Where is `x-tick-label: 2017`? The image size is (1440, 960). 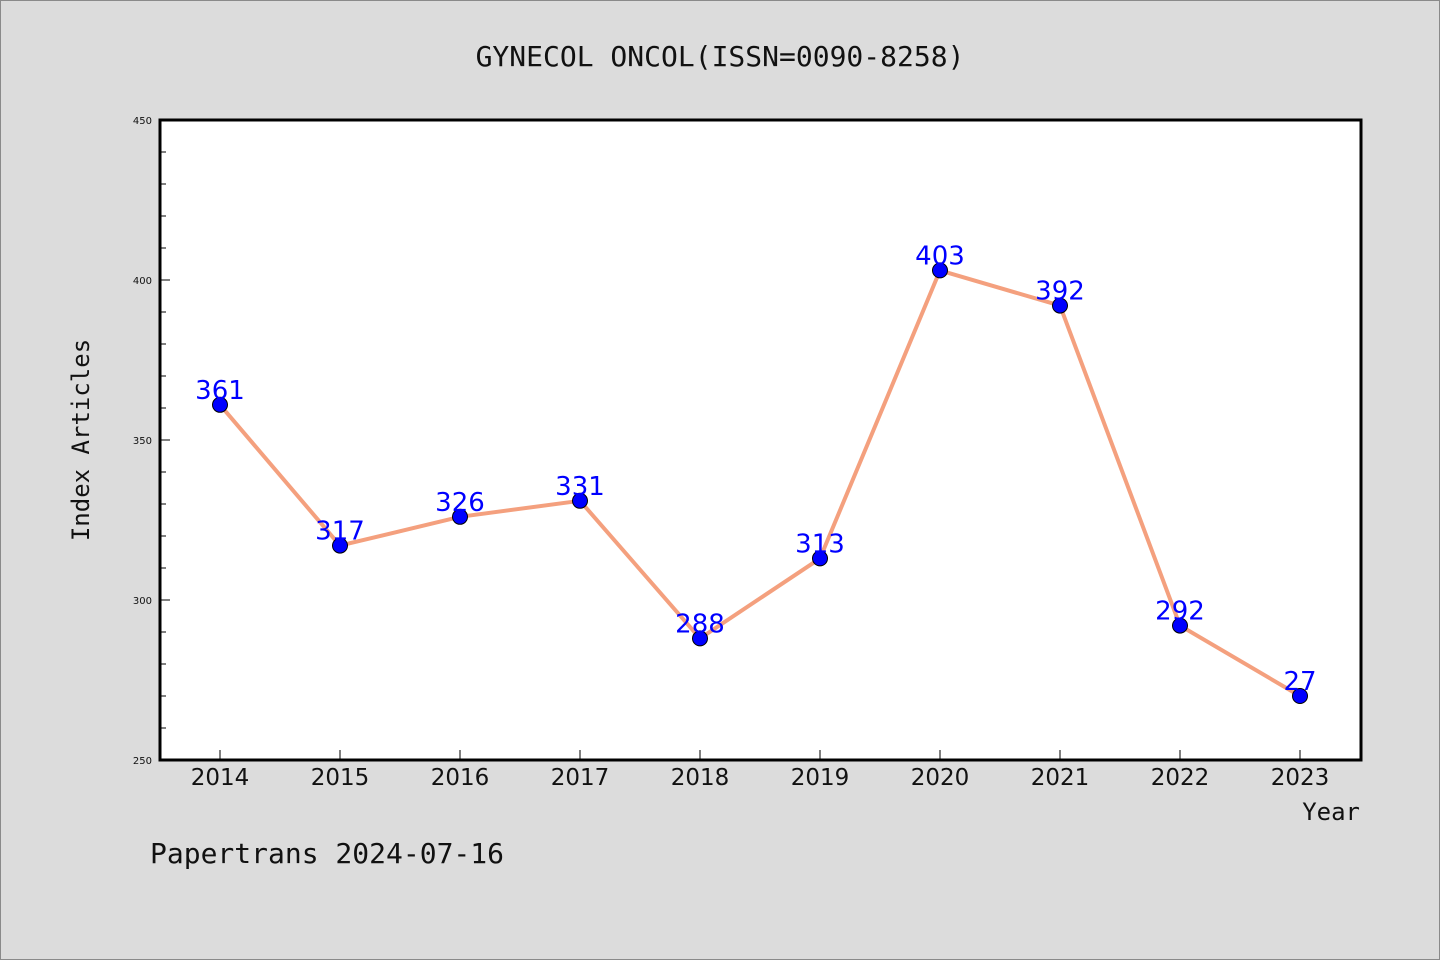 x-tick-label: 2017 is located at coordinates (580, 778).